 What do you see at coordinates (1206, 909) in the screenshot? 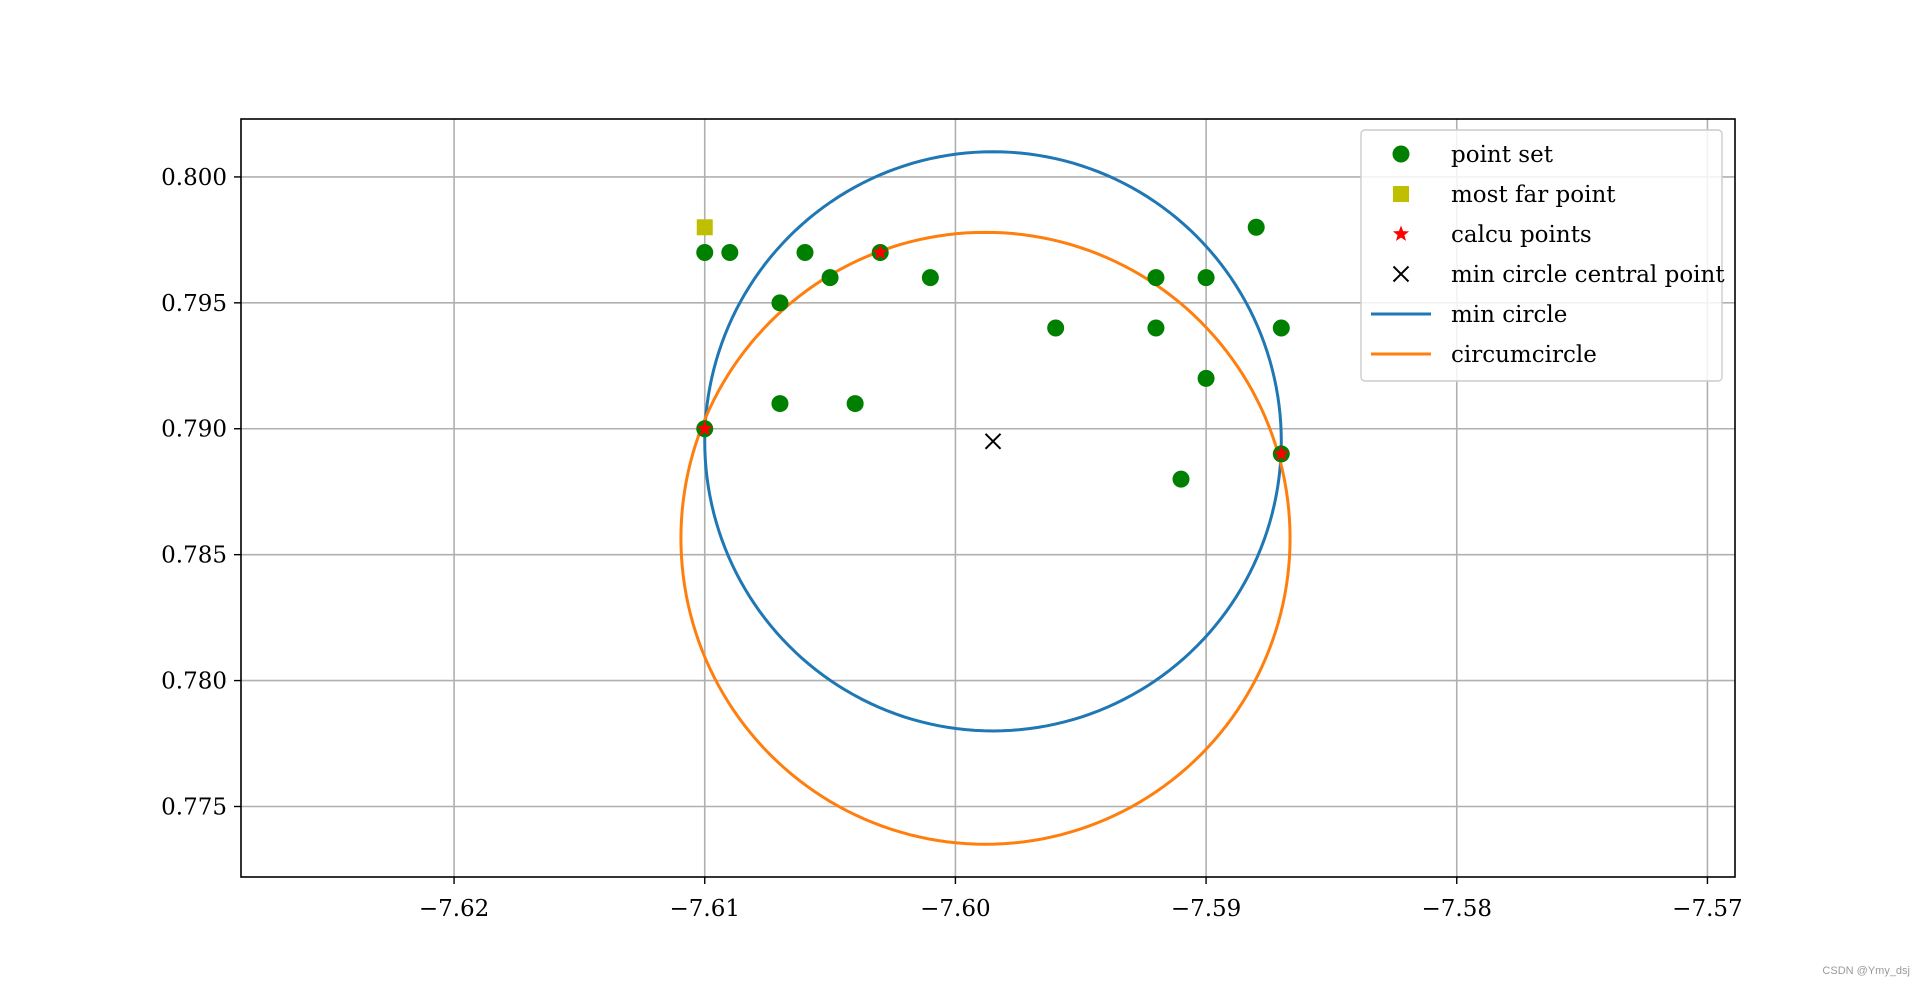
I see `x-tick-label: −7.59` at bounding box center [1206, 909].